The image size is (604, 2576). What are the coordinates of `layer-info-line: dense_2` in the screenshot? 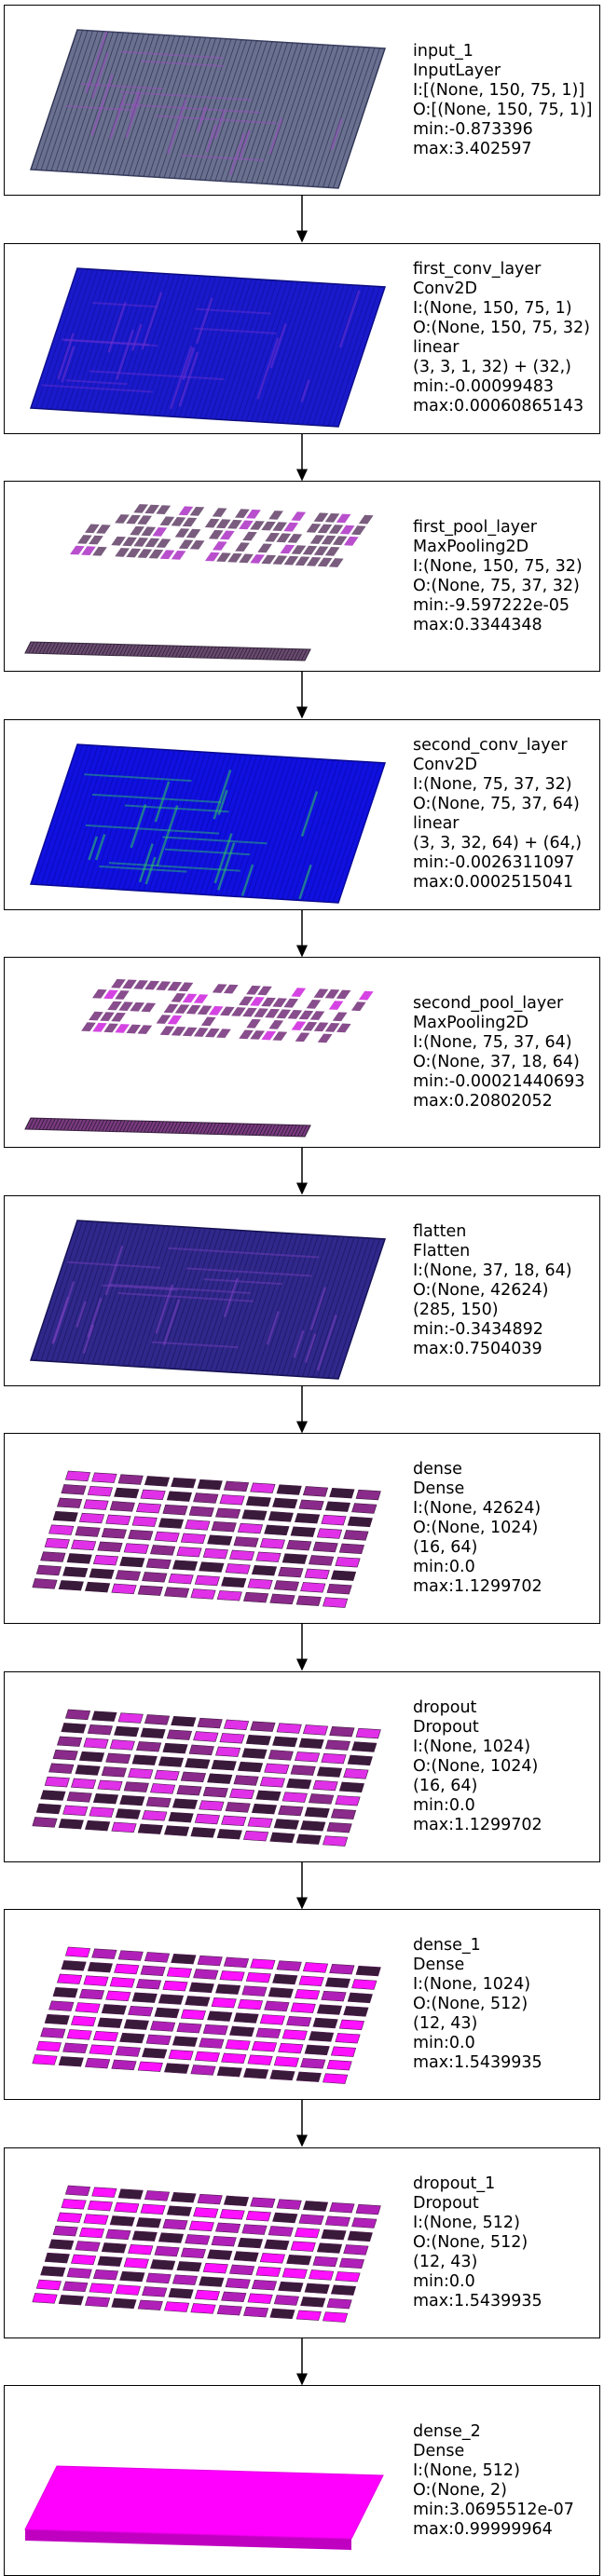 It's located at (447, 2431).